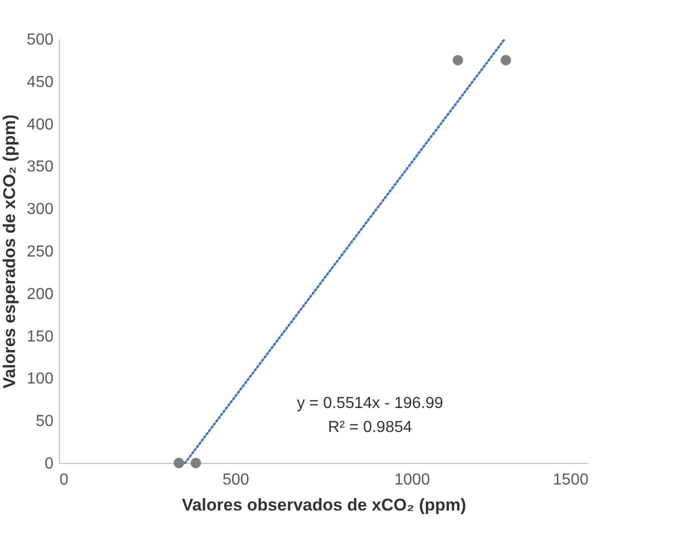 The width and height of the screenshot is (674, 541). What do you see at coordinates (412, 480) in the screenshot?
I see `x-tick-label: 1000` at bounding box center [412, 480].